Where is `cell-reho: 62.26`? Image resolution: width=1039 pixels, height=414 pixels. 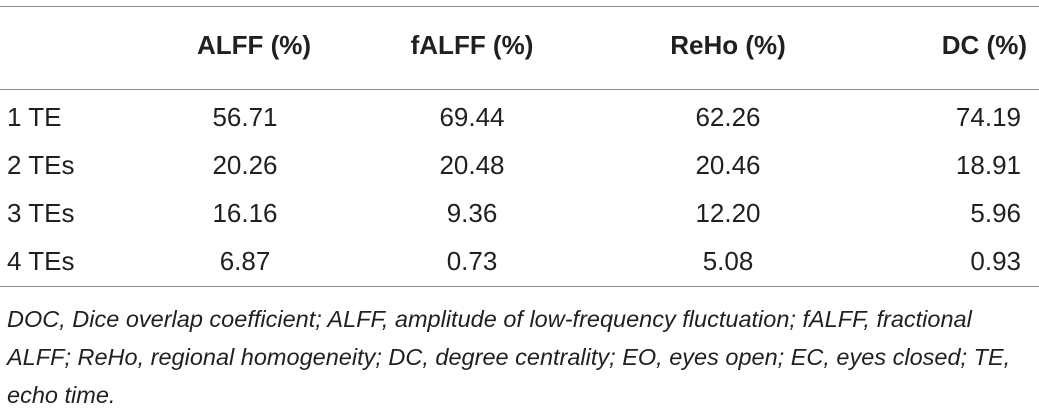
cell-reho: 62.26 is located at coordinates (728, 116).